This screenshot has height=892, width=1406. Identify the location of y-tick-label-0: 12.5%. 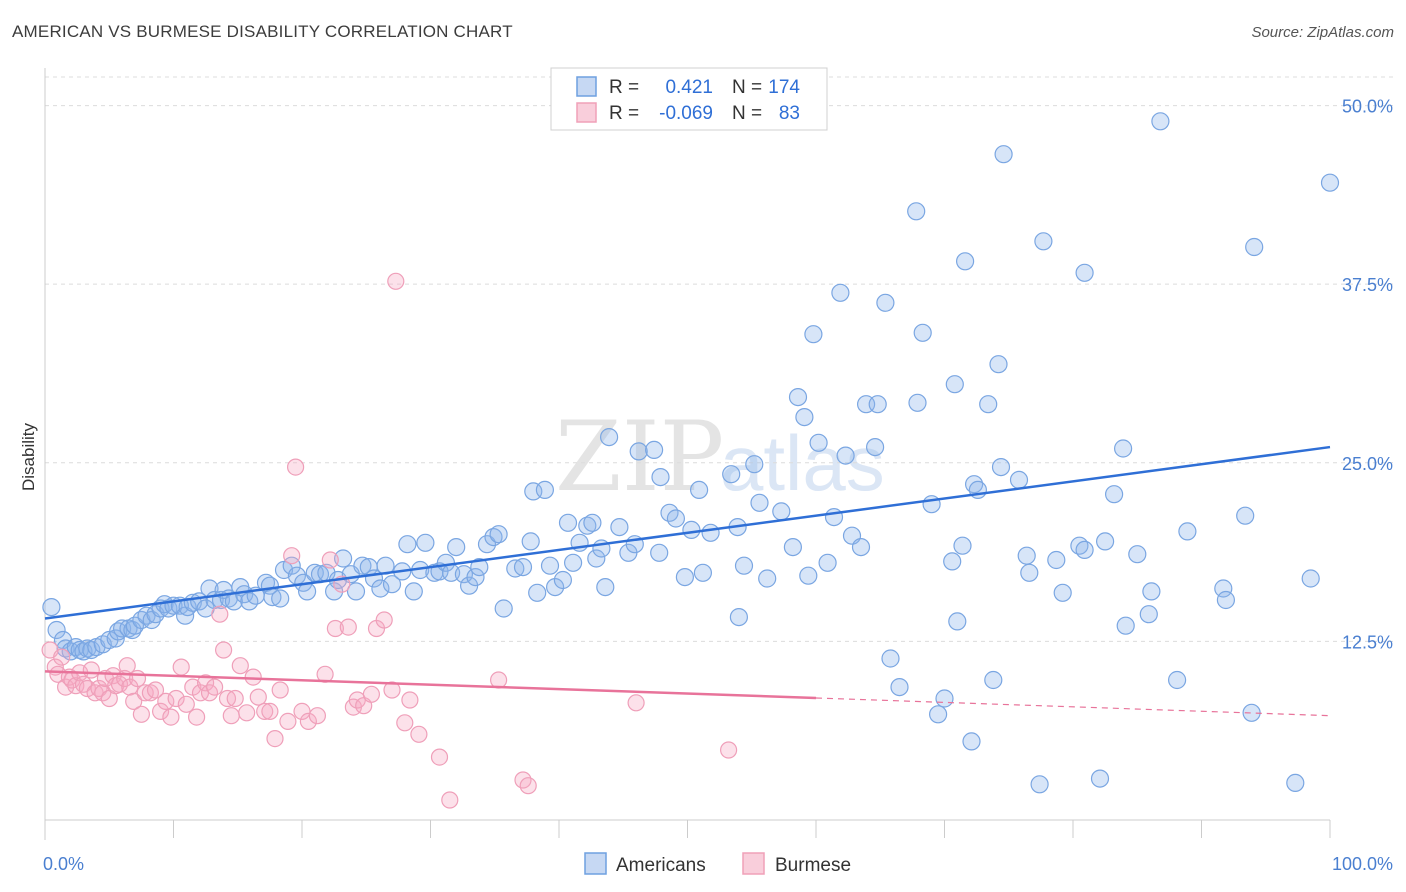
(1367, 642).